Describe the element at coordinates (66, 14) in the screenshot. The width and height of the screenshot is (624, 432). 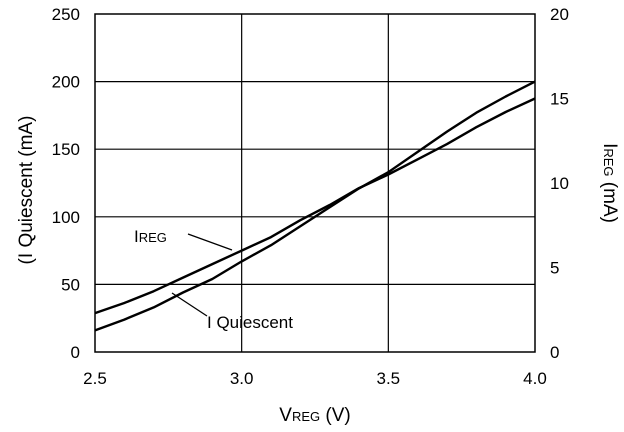
I see `y-left-tick-label: 250` at that location.